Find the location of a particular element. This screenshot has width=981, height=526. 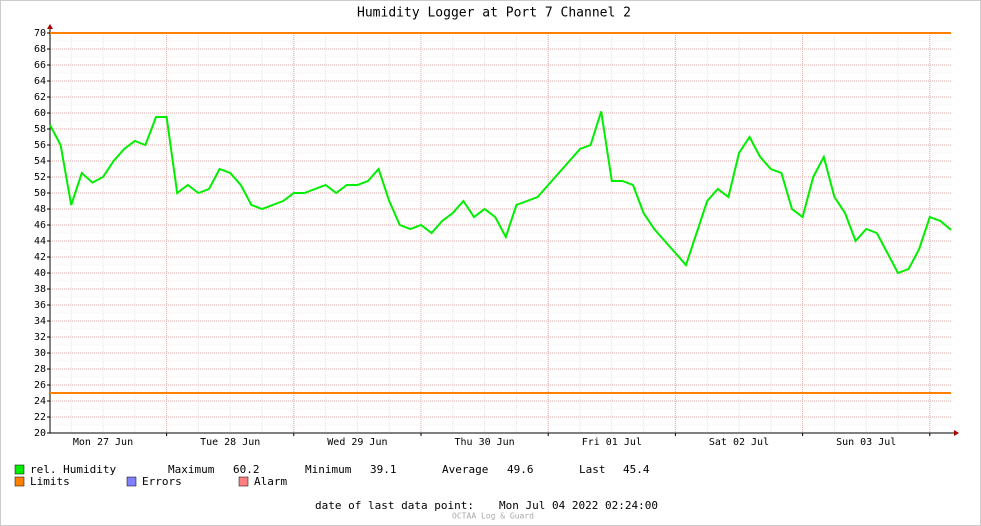

x-tick-label: Wed 29 Jun is located at coordinates (357, 442).